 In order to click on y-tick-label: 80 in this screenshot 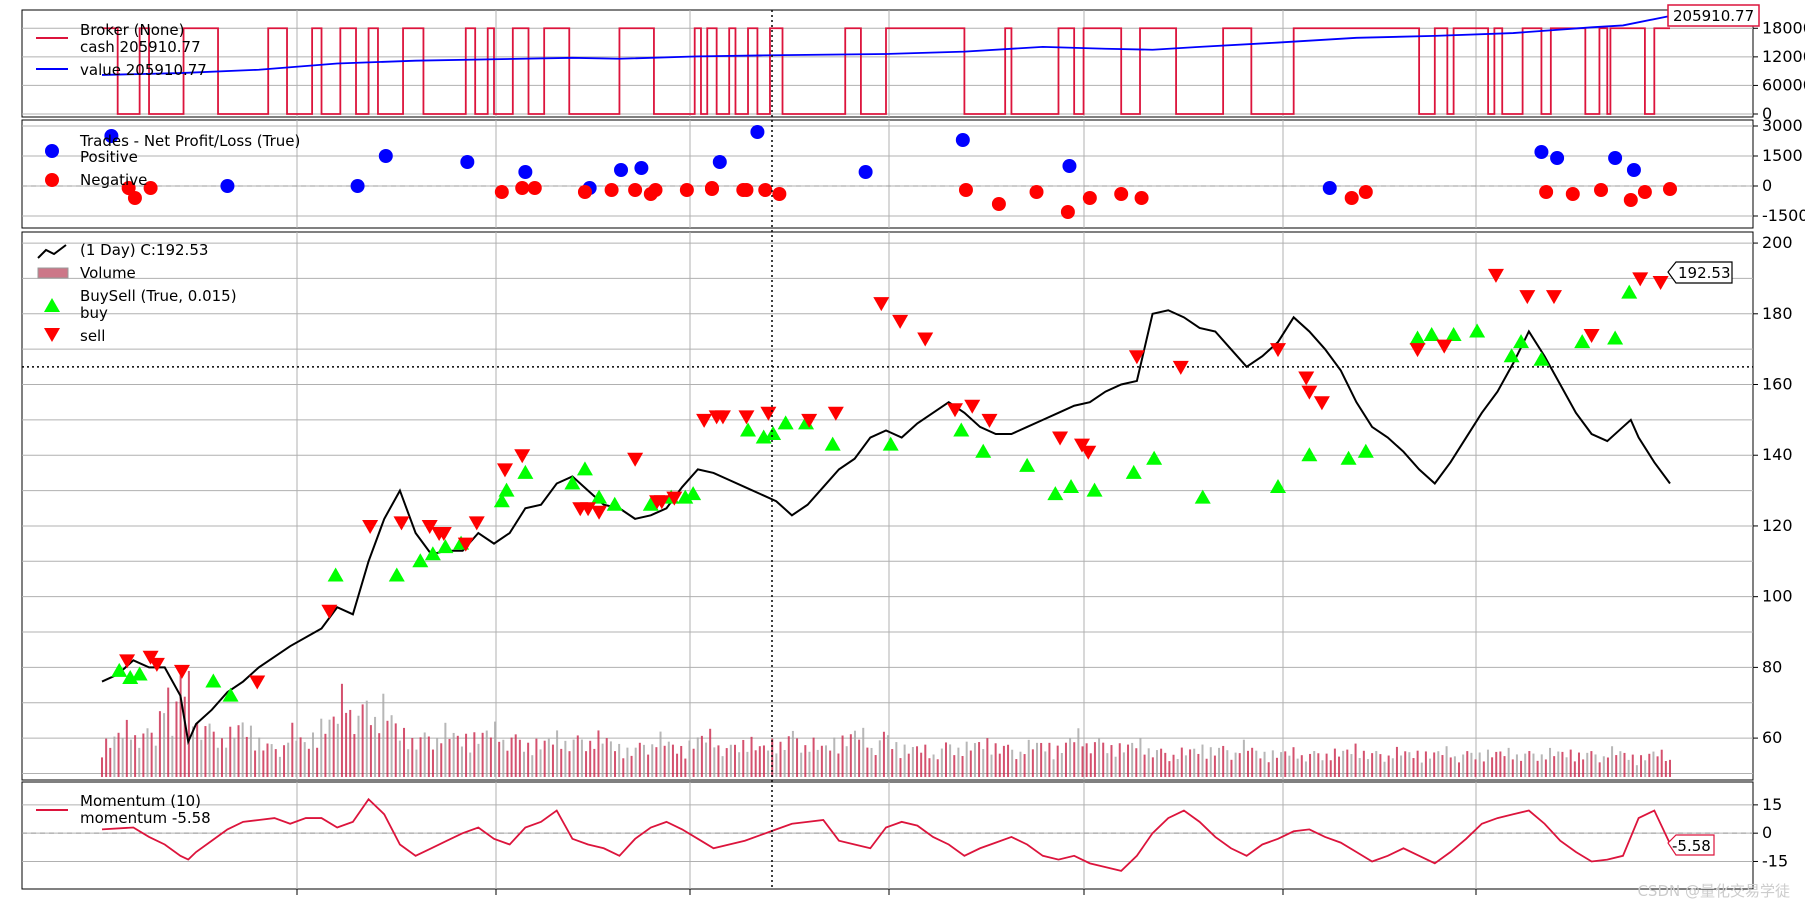, I will do `click(1772, 666)`.